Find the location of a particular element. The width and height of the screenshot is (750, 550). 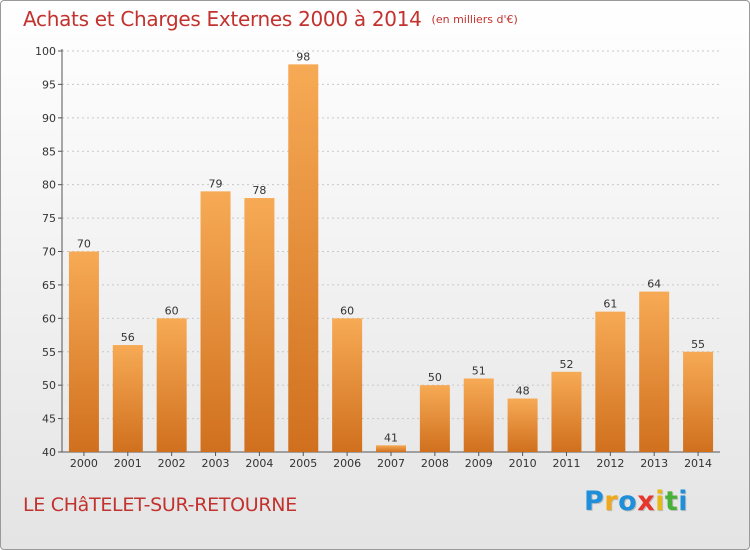

y-tick-label-85: 85 is located at coordinates (49, 151).